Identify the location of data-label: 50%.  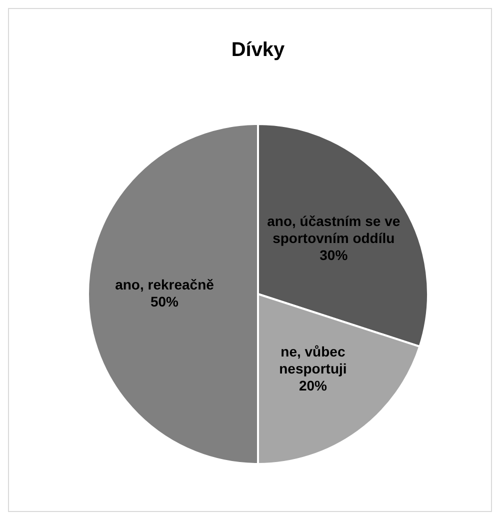
(165, 301).